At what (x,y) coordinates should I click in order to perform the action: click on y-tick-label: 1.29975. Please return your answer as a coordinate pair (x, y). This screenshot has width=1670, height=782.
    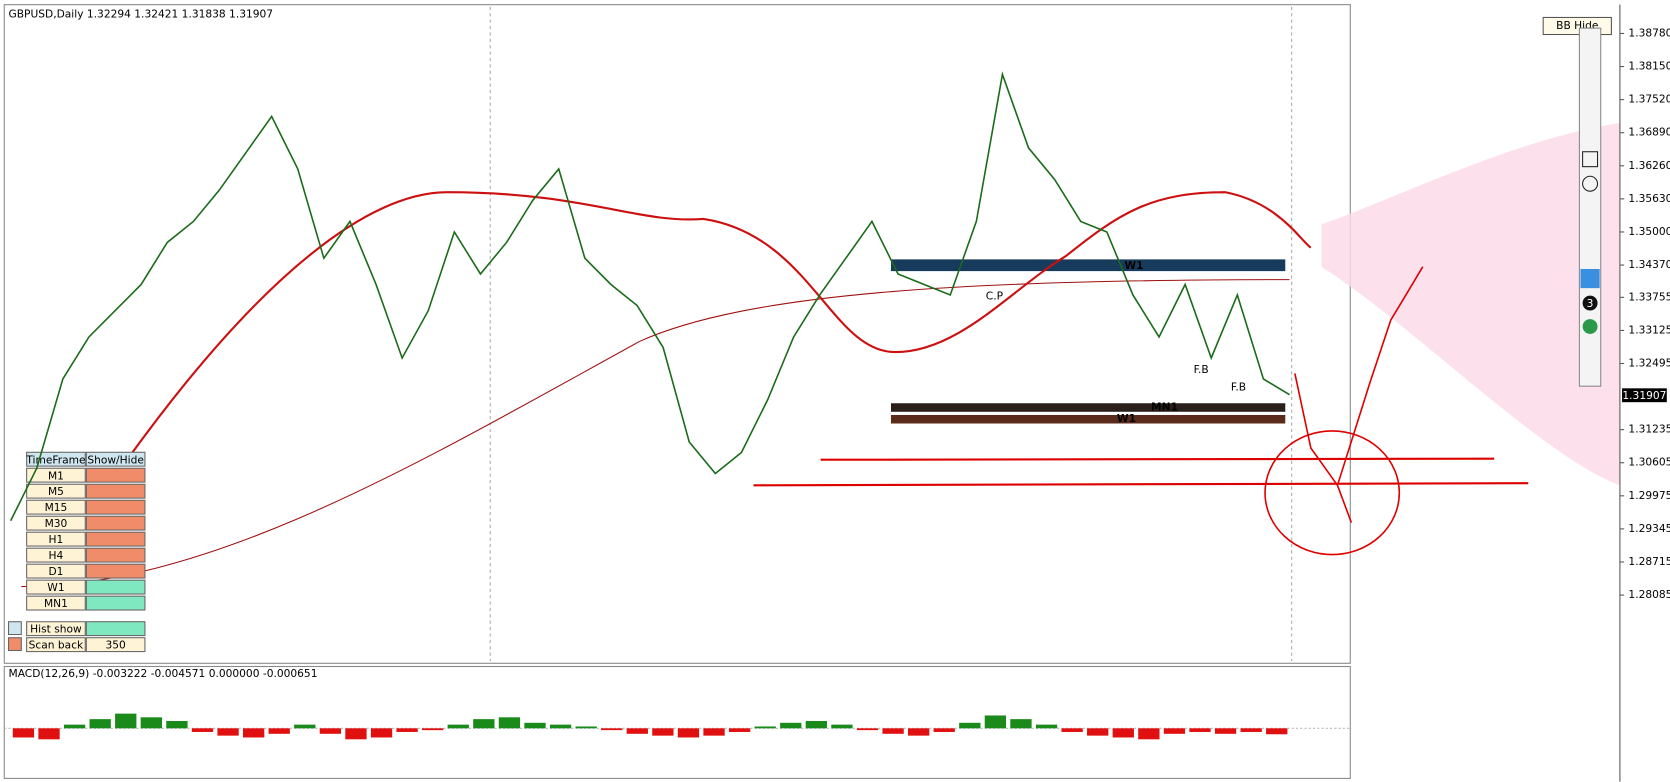
    Looking at the image, I should click on (1649, 495).